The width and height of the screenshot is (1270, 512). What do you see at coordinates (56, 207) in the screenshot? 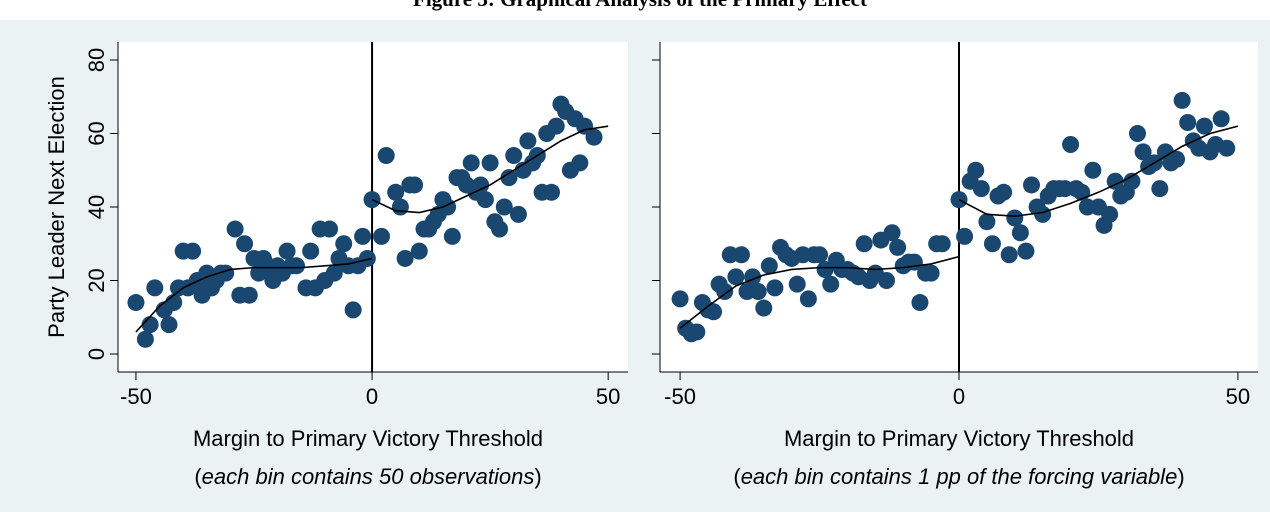
I see `y-axis-title: Party Leader Next Election` at bounding box center [56, 207].